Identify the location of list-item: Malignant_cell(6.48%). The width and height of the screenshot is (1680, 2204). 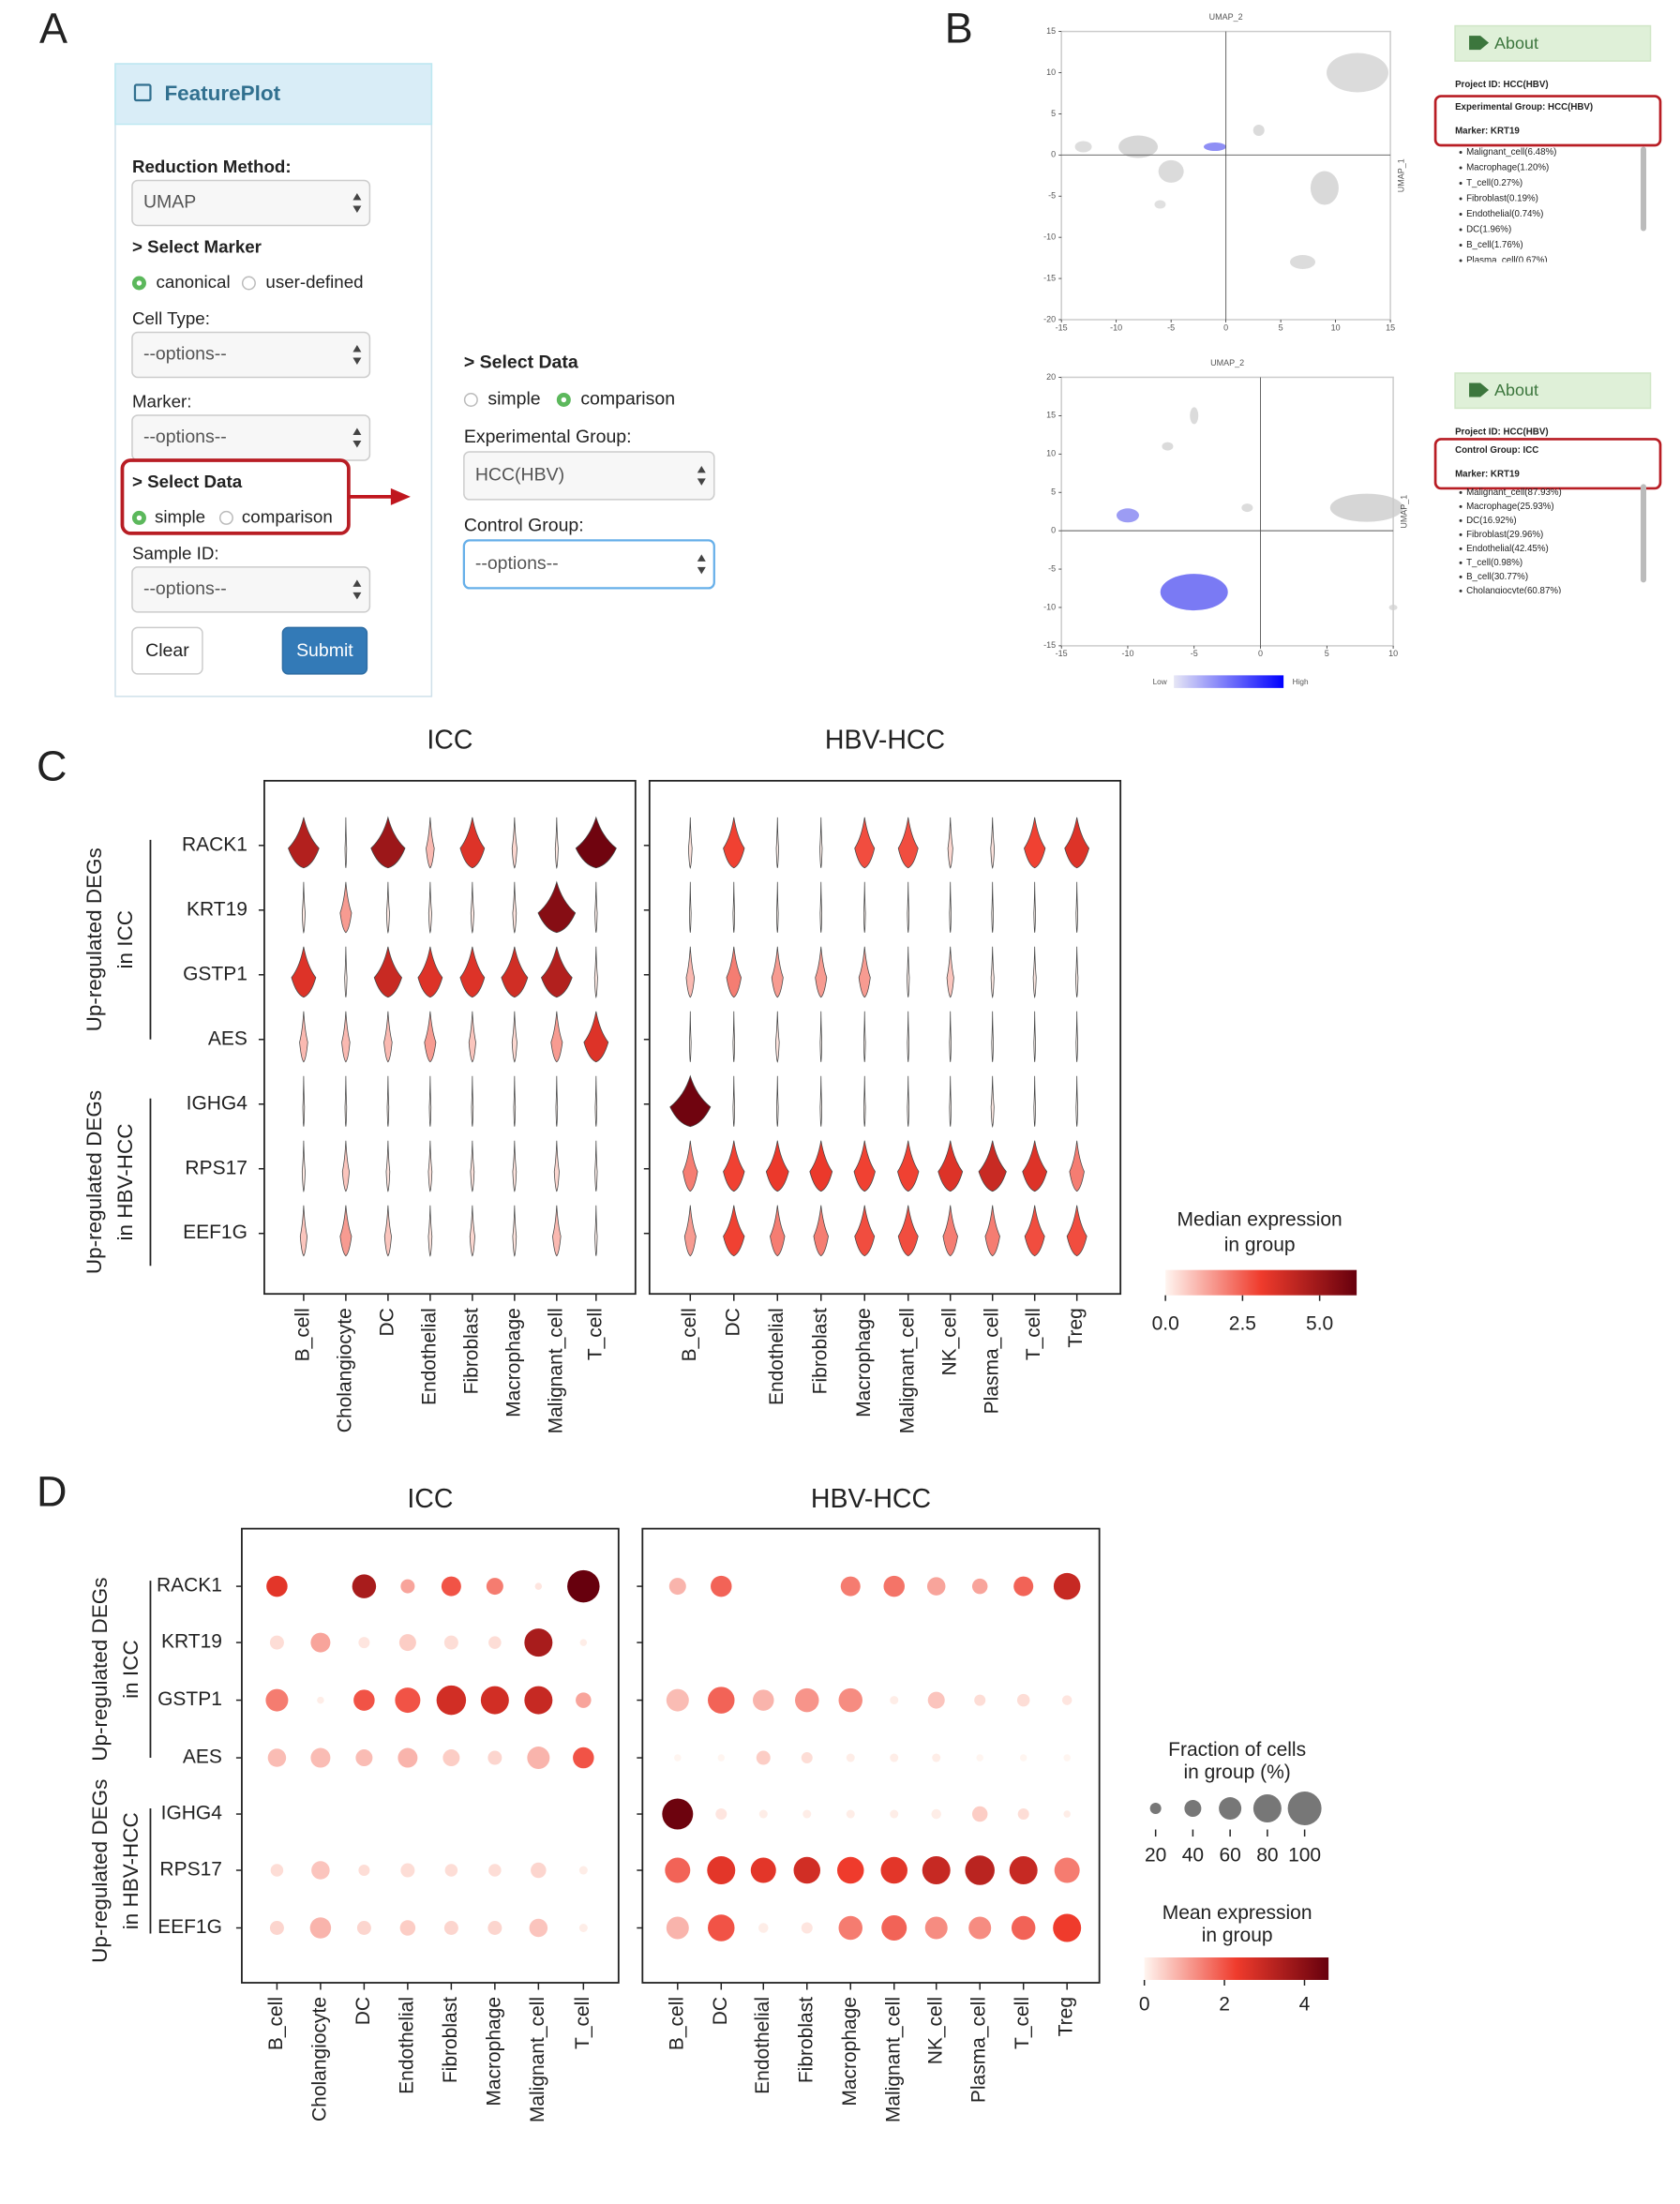
(1511, 152).